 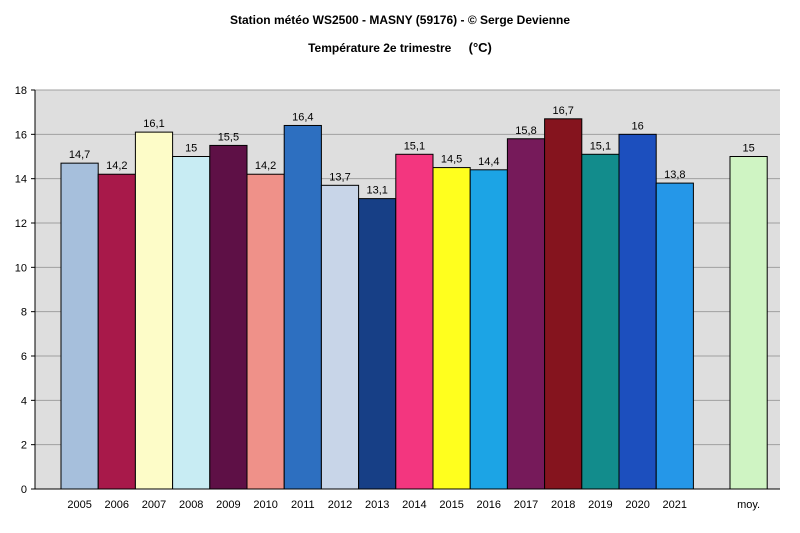 I want to click on bar-value-label: 15,8, so click(x=525, y=131).